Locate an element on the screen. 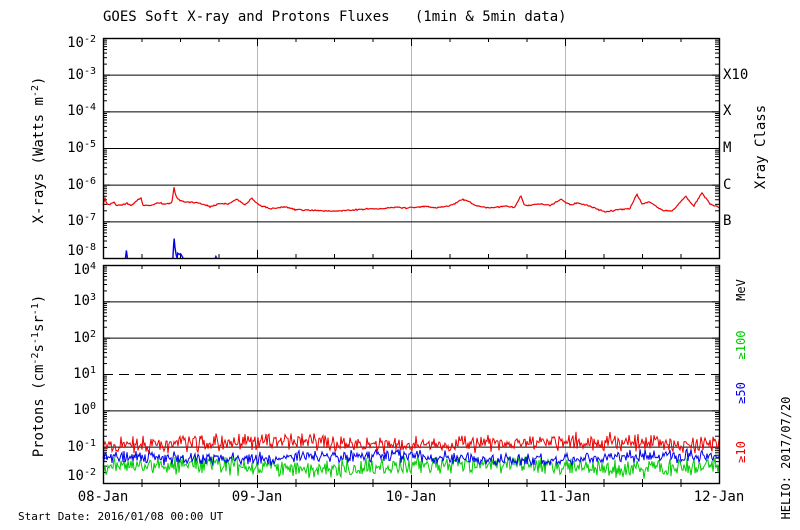 This screenshot has height=530, width=800. proton-ge10-label: ≥10 is located at coordinates (741, 452).